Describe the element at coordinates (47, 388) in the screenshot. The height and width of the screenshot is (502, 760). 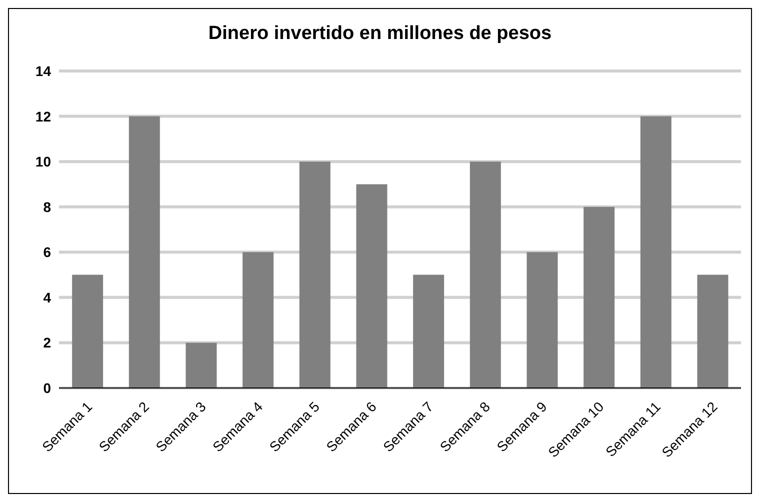
I see `y-tick-label: 0` at that location.